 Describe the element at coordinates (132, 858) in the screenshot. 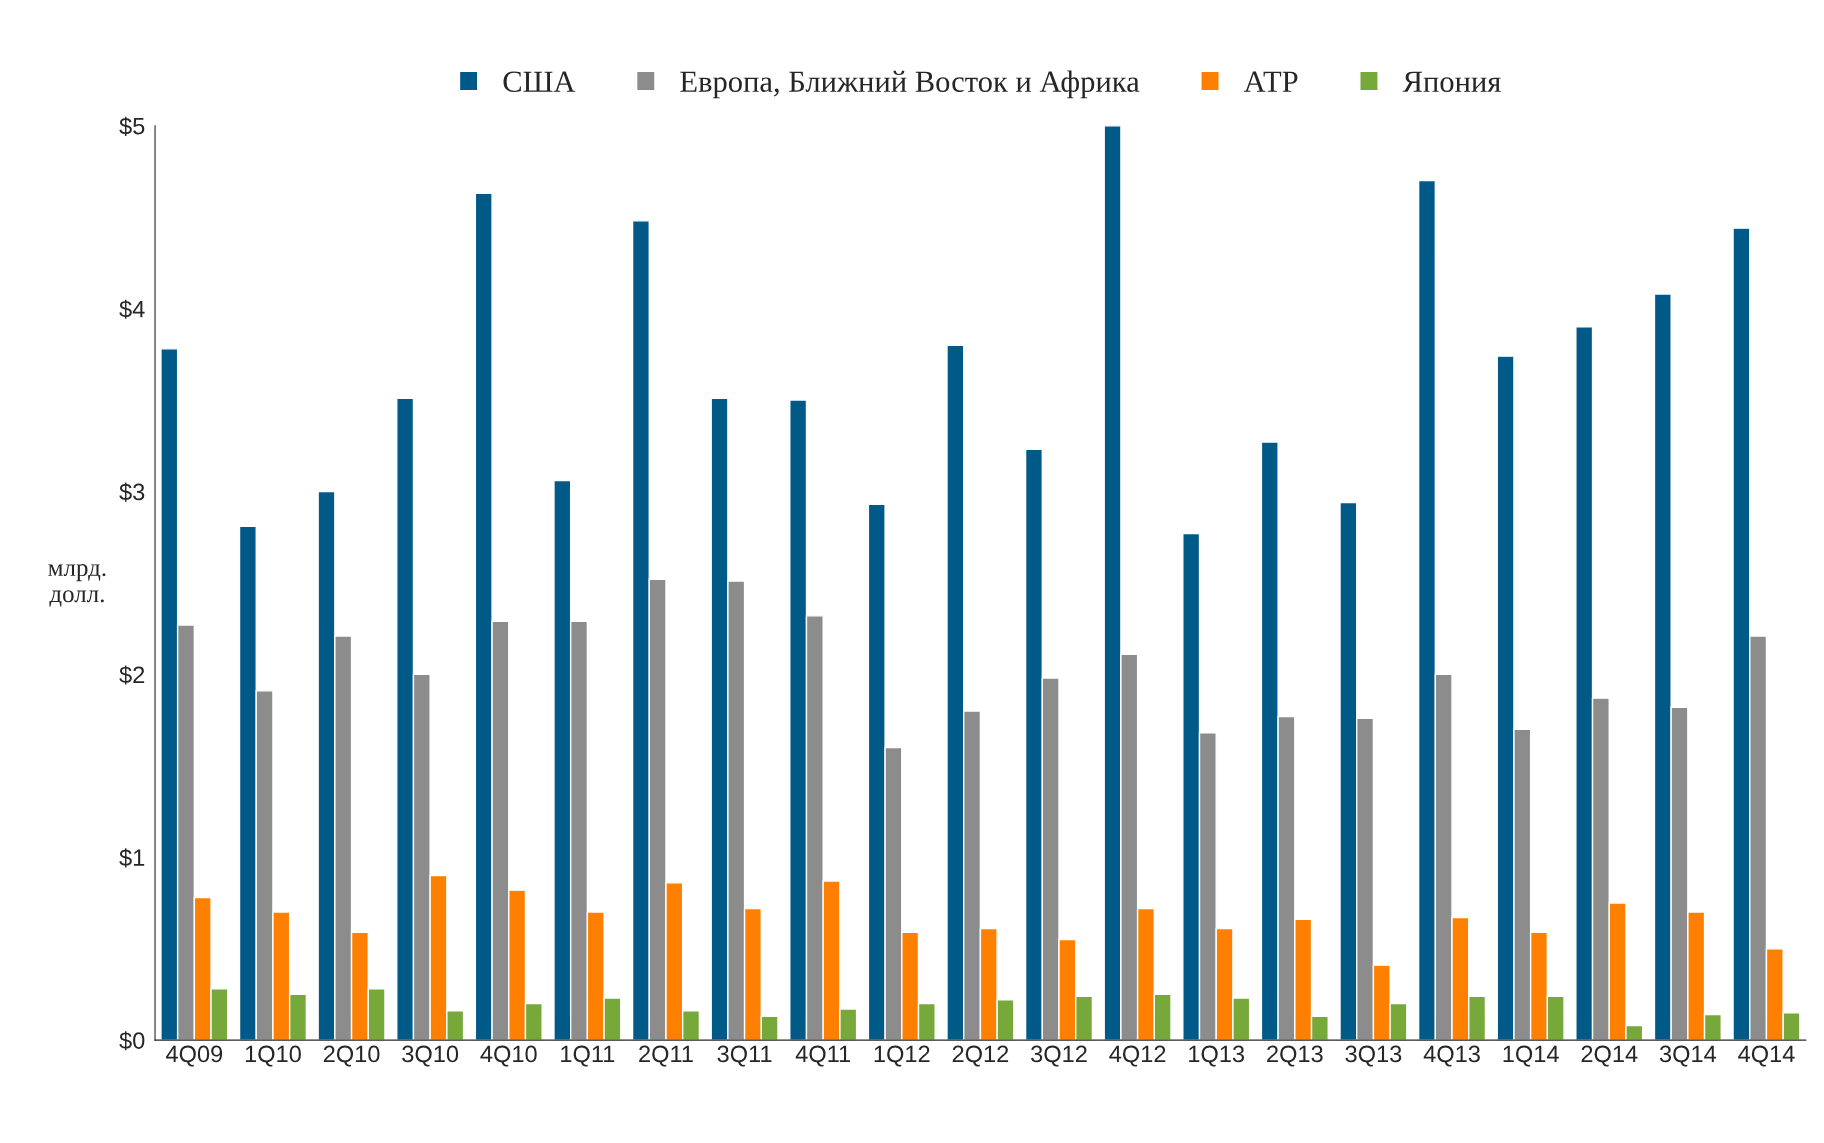

I see `y-tick-label: $1` at that location.